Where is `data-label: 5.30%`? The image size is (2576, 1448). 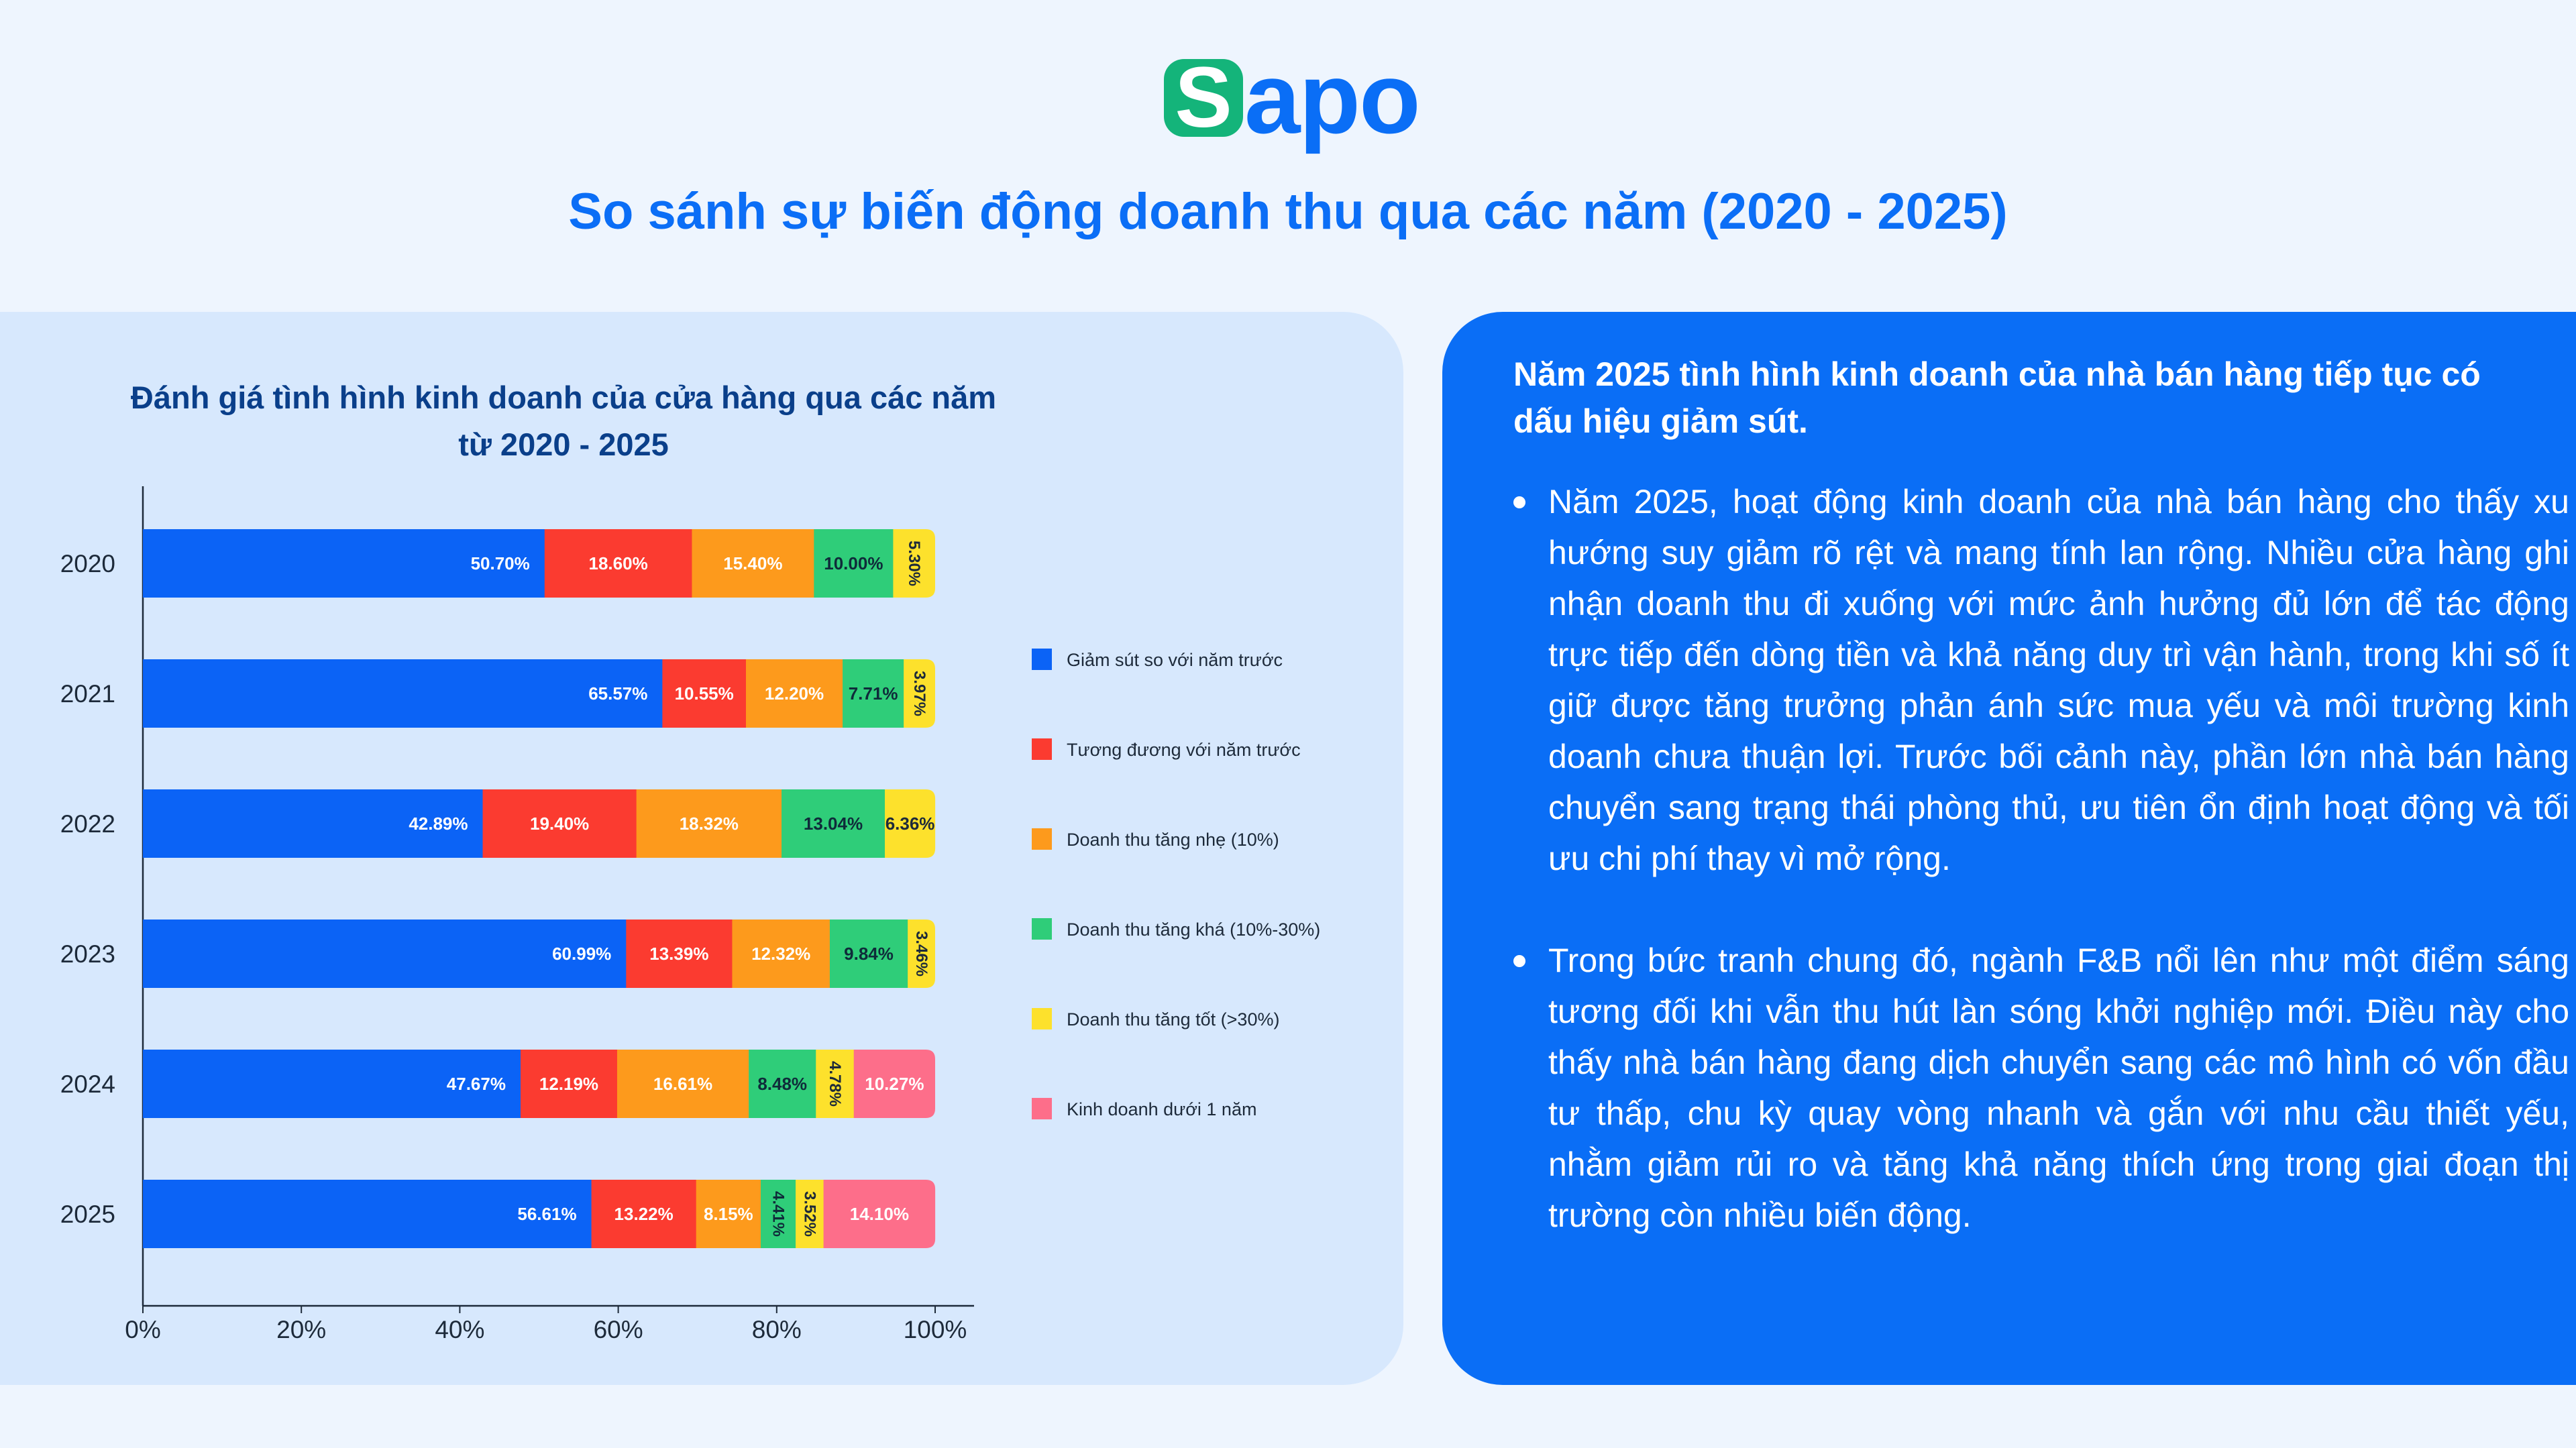 data-label: 5.30% is located at coordinates (914, 563).